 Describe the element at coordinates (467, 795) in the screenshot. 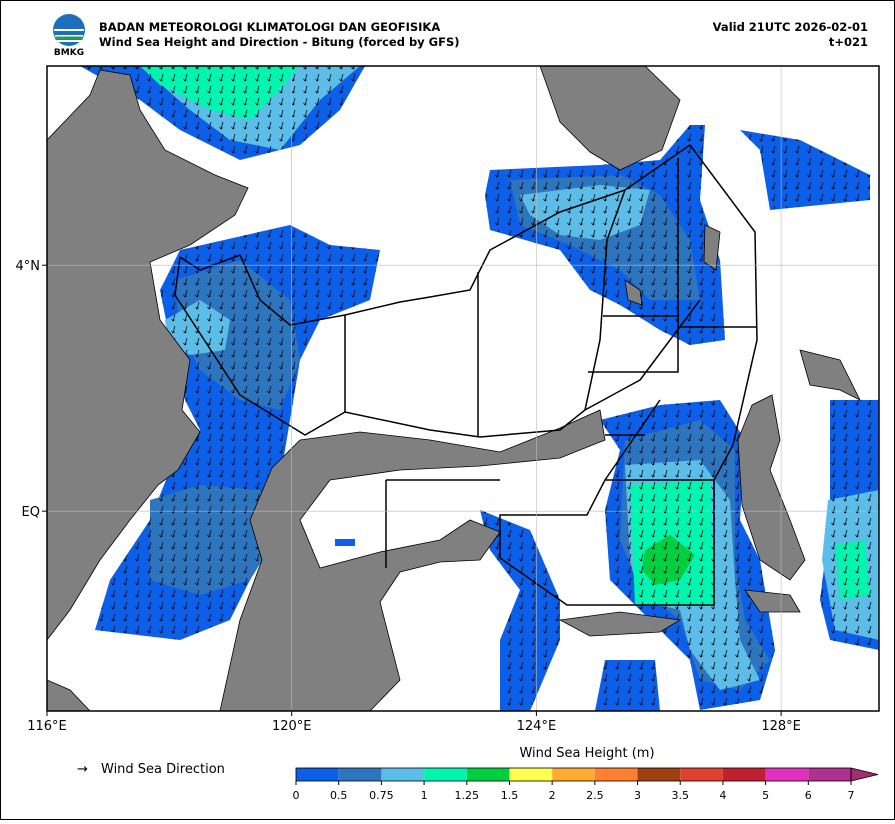

I see `colorbar-tick-label: 1.25` at that location.